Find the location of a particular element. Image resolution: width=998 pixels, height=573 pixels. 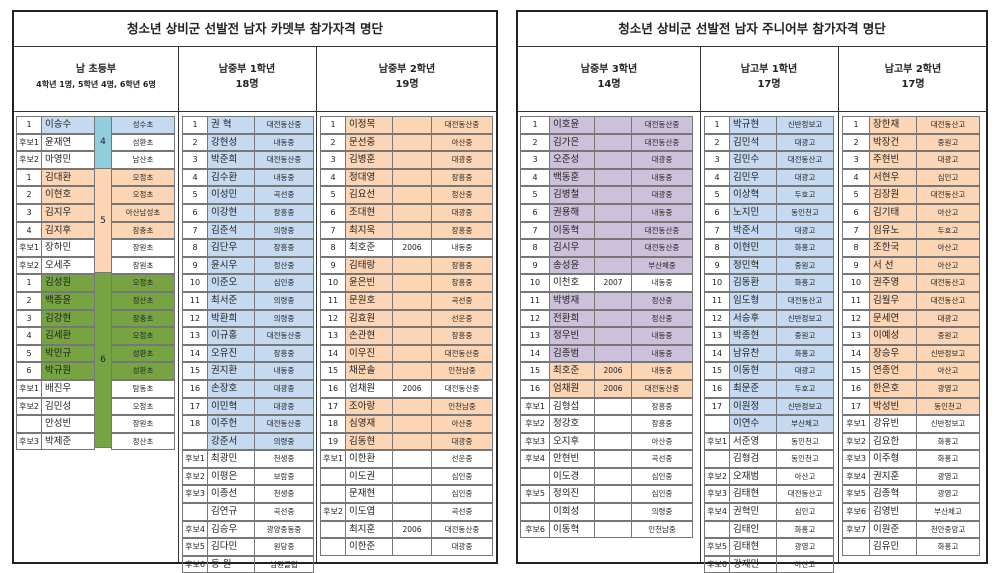

school-name: 남원클럽 is located at coordinates (284, 564).